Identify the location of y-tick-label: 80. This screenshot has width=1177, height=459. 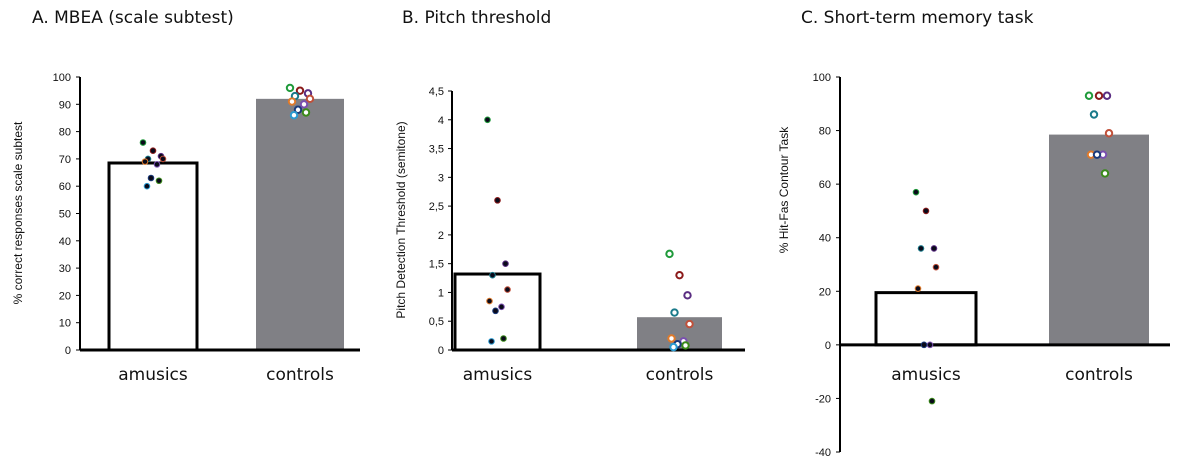
(825, 132).